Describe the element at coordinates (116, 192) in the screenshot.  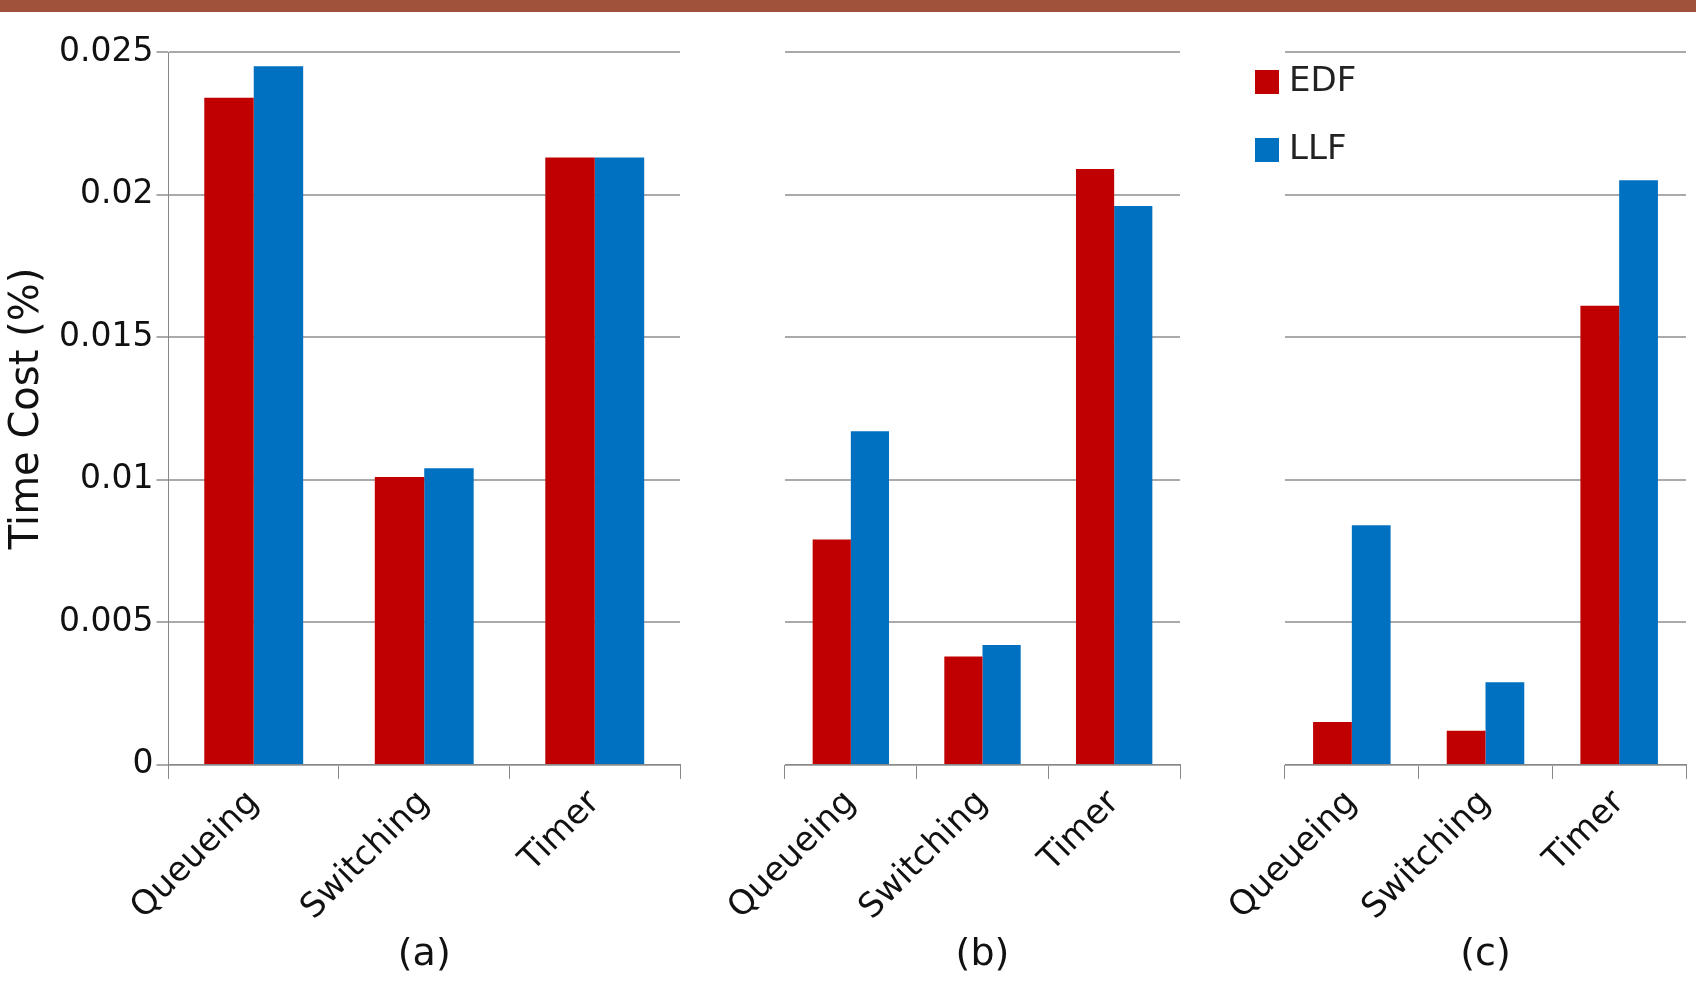
I see `y-tick-label: 0.02` at that location.